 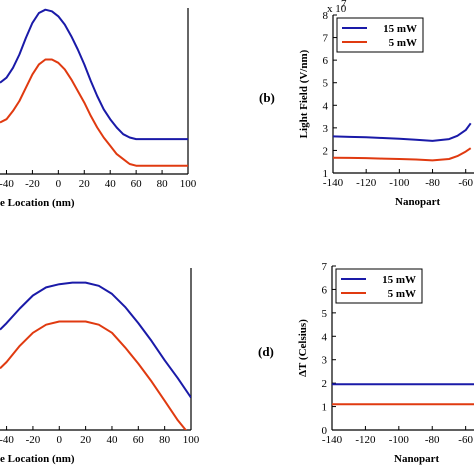 I want to click on series-line-5-mw, so click(x=402, y=154).